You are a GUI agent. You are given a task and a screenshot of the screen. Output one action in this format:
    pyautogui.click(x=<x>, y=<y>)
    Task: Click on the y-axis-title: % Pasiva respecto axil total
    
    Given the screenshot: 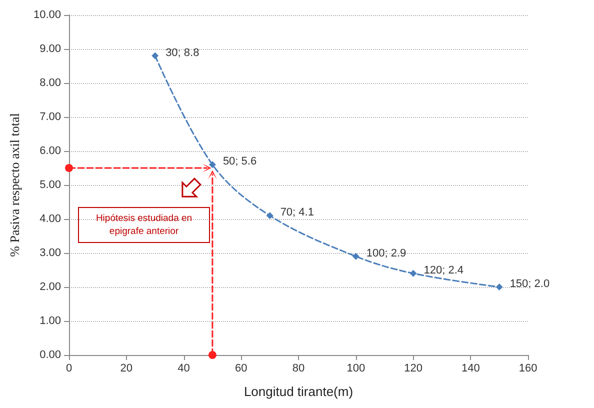 What is the action you would take?
    pyautogui.click(x=14, y=184)
    